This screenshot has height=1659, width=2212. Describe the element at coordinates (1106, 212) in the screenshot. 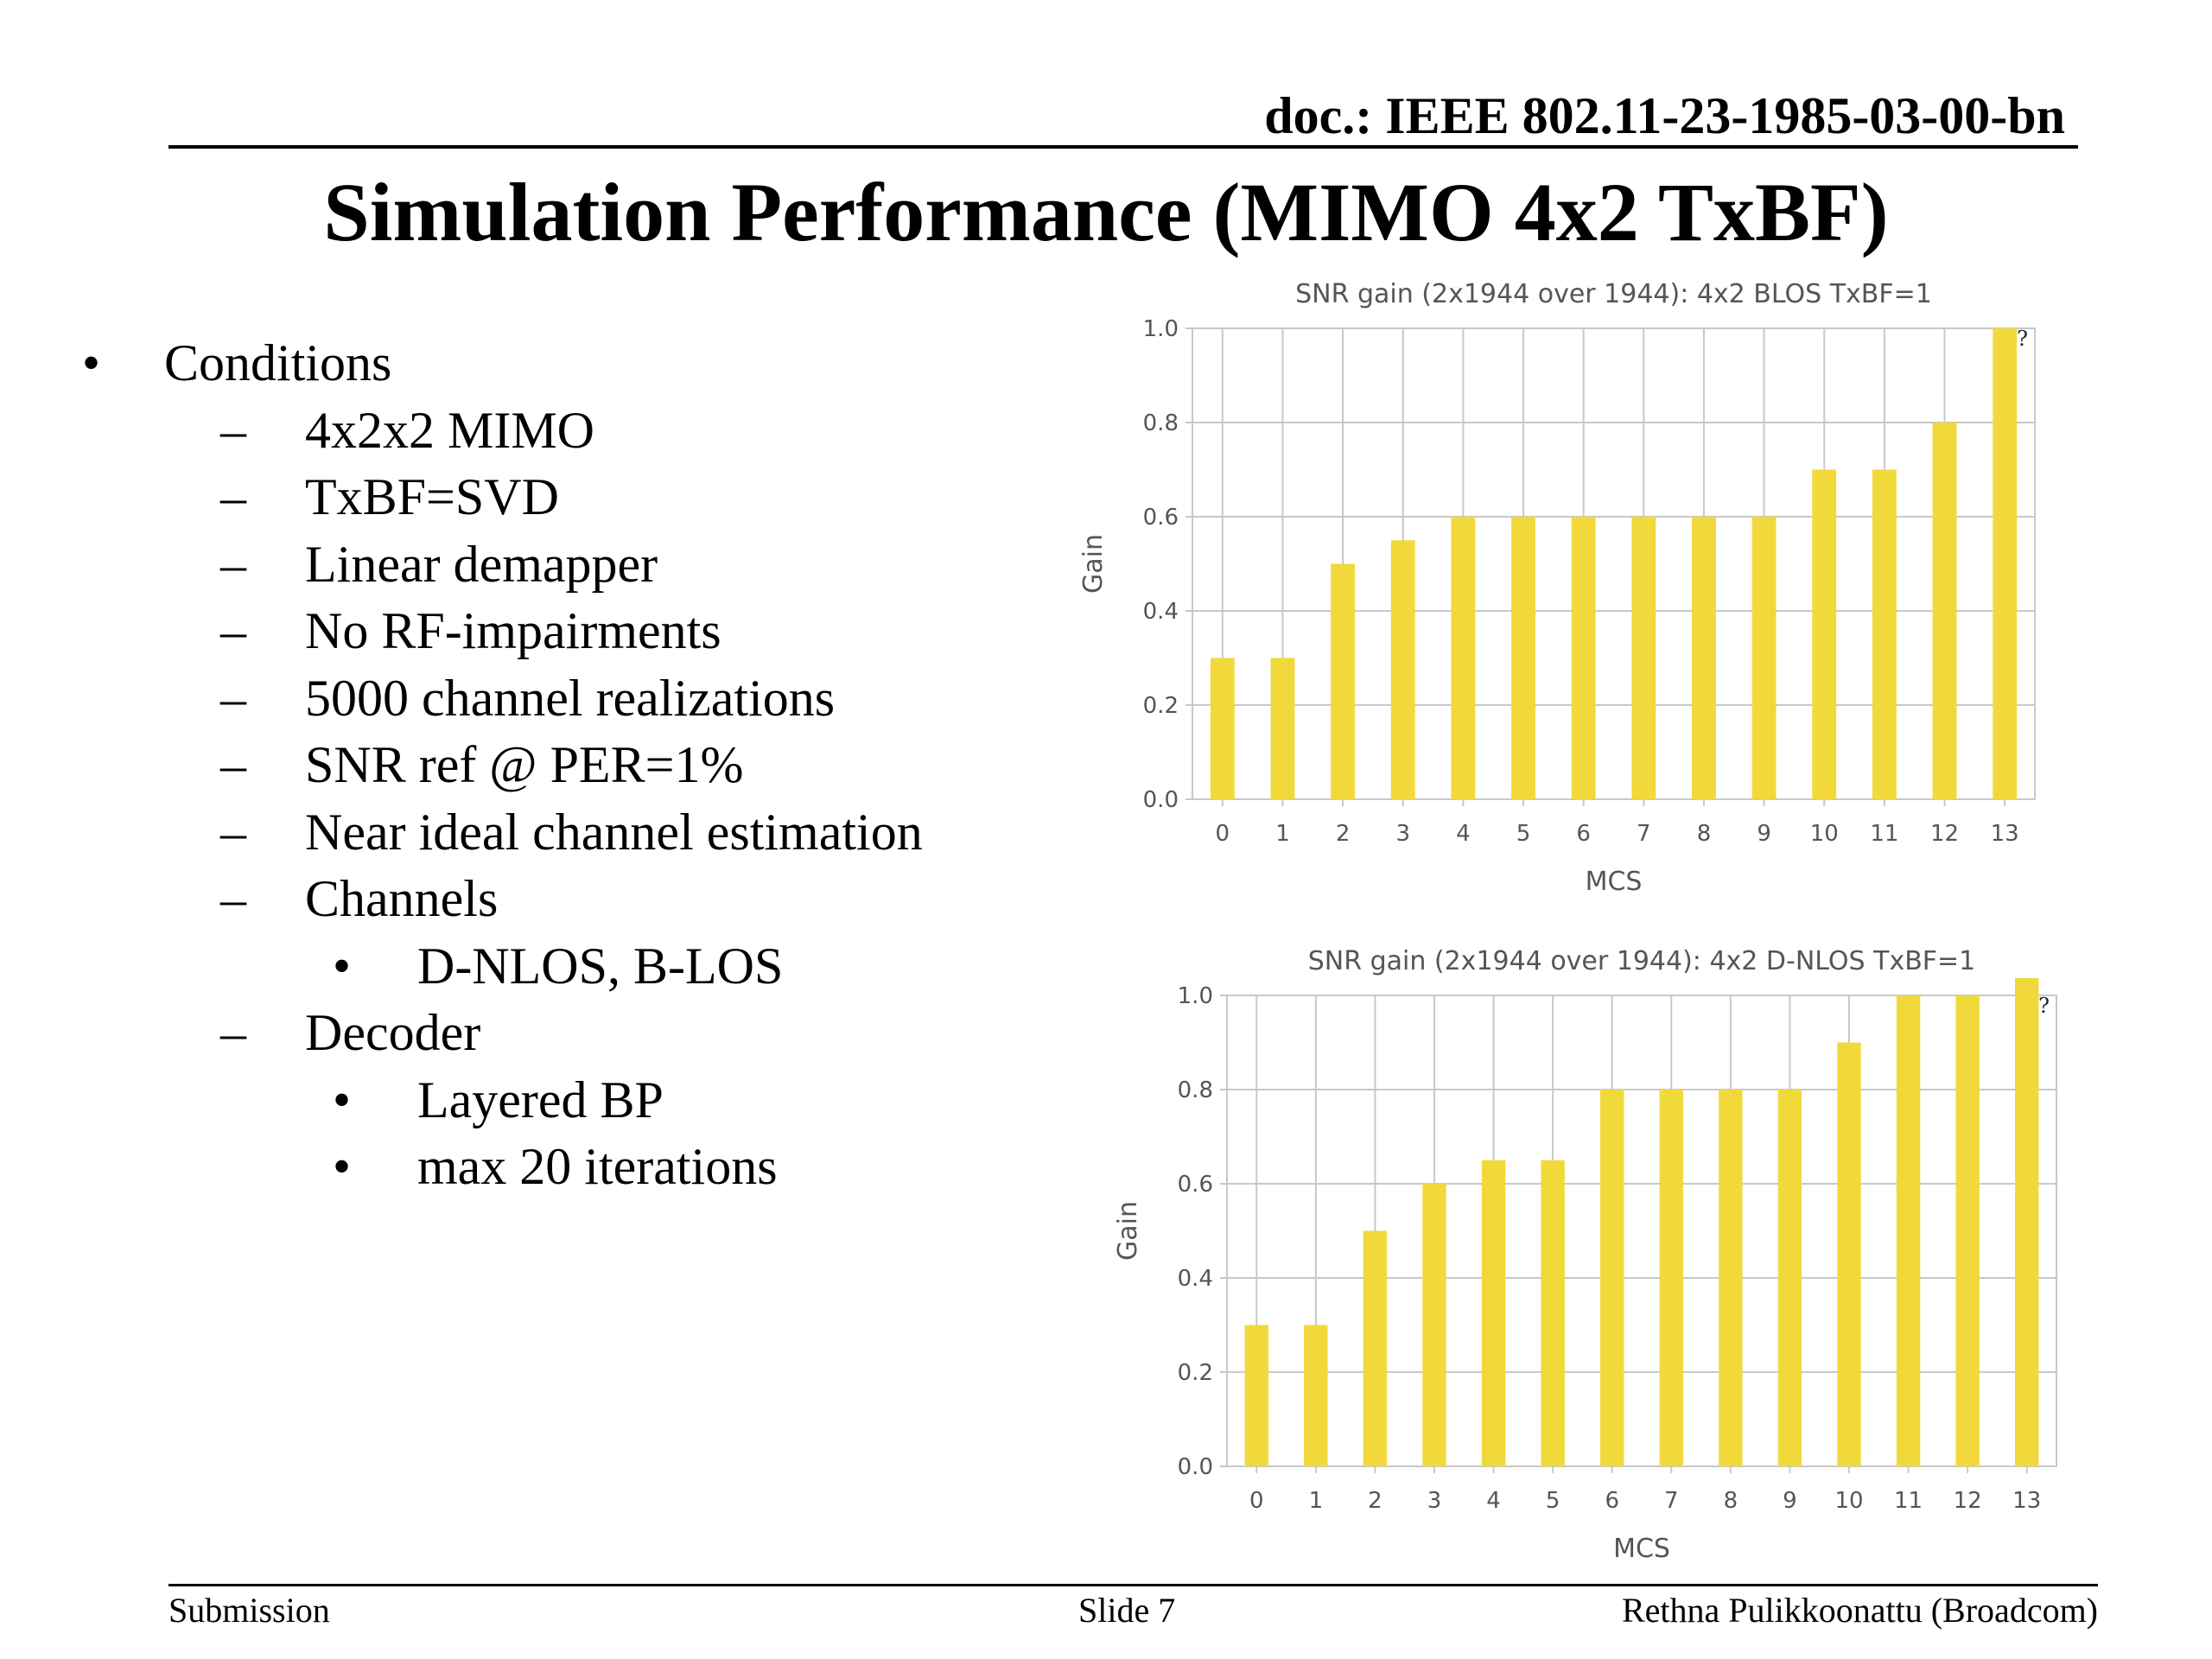

I see `slide-title: Simulation Performance (MIMO 4x2 TxBF)` at that location.